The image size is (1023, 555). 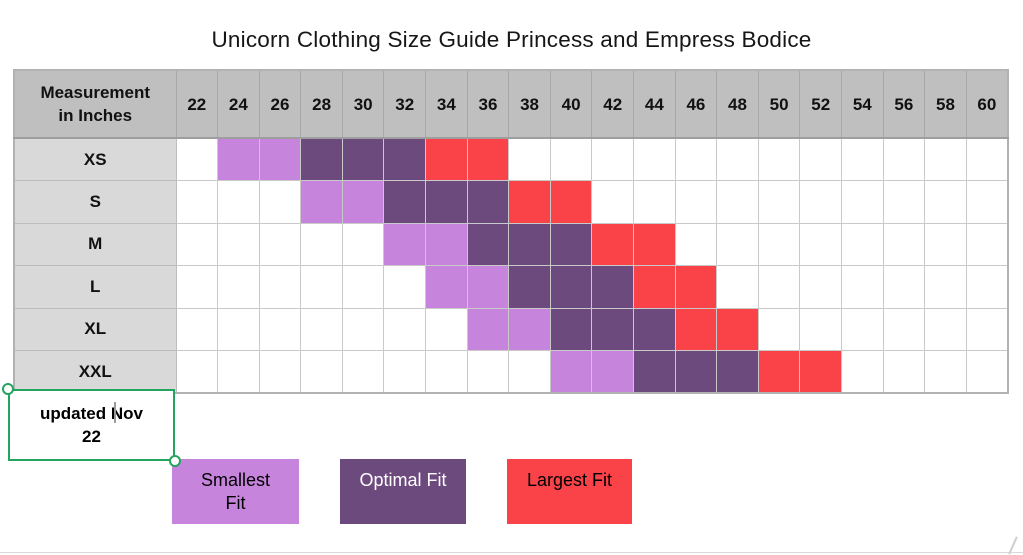 What do you see at coordinates (779, 104) in the screenshot?
I see `column-header: 50` at bounding box center [779, 104].